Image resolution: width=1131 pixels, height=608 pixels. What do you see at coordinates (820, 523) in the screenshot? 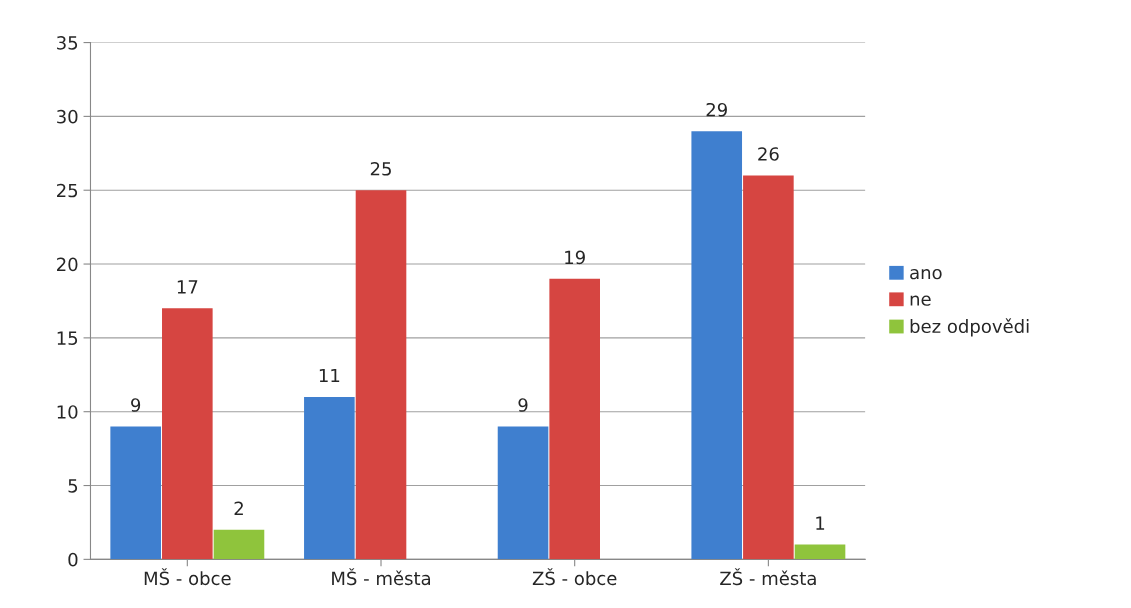
I see `data-label: 1` at bounding box center [820, 523].